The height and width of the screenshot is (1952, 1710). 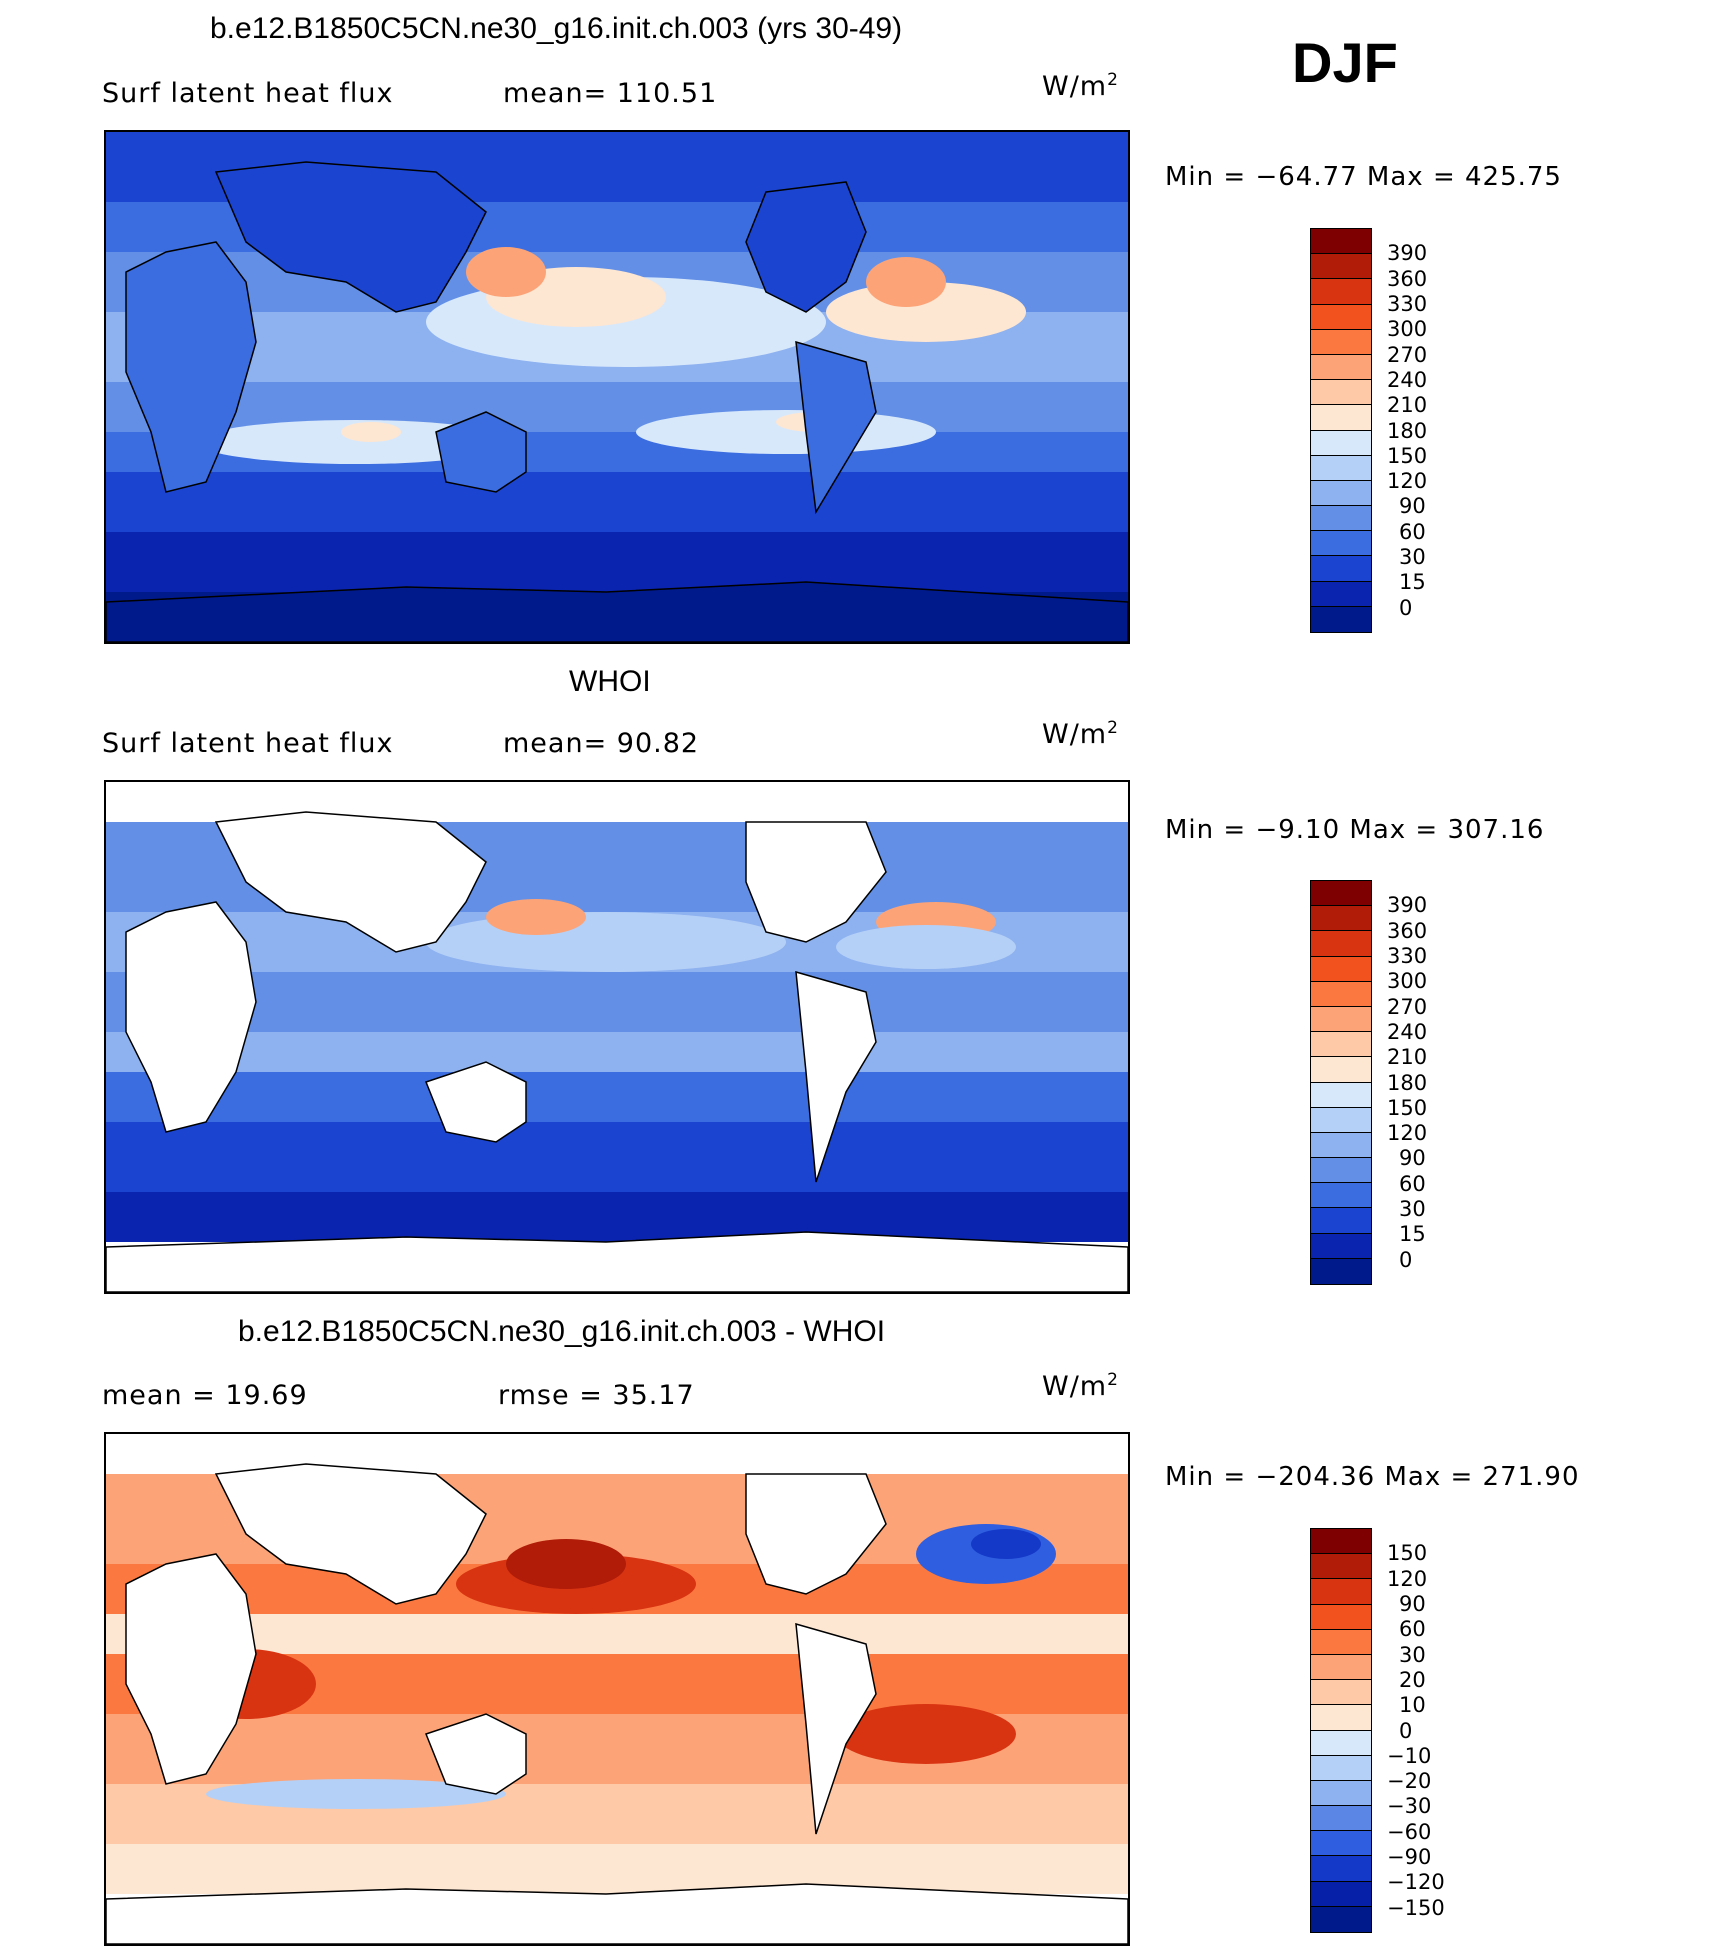 What do you see at coordinates (248, 743) in the screenshot?
I see `panel2-variable: Surf latent heat flux` at bounding box center [248, 743].